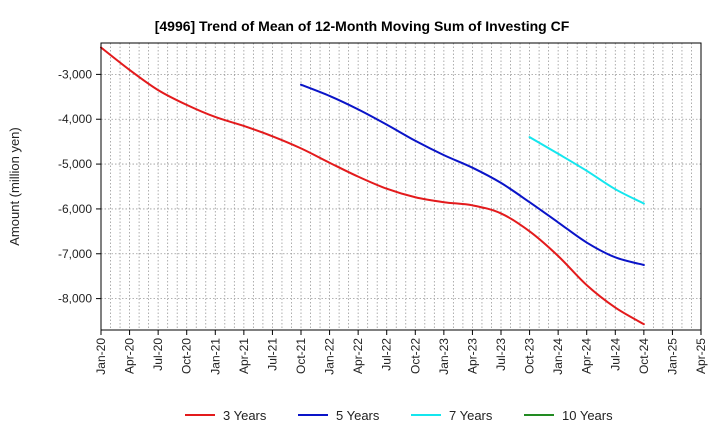  I want to click on x-tick-label: Jan-20, so click(101, 356).